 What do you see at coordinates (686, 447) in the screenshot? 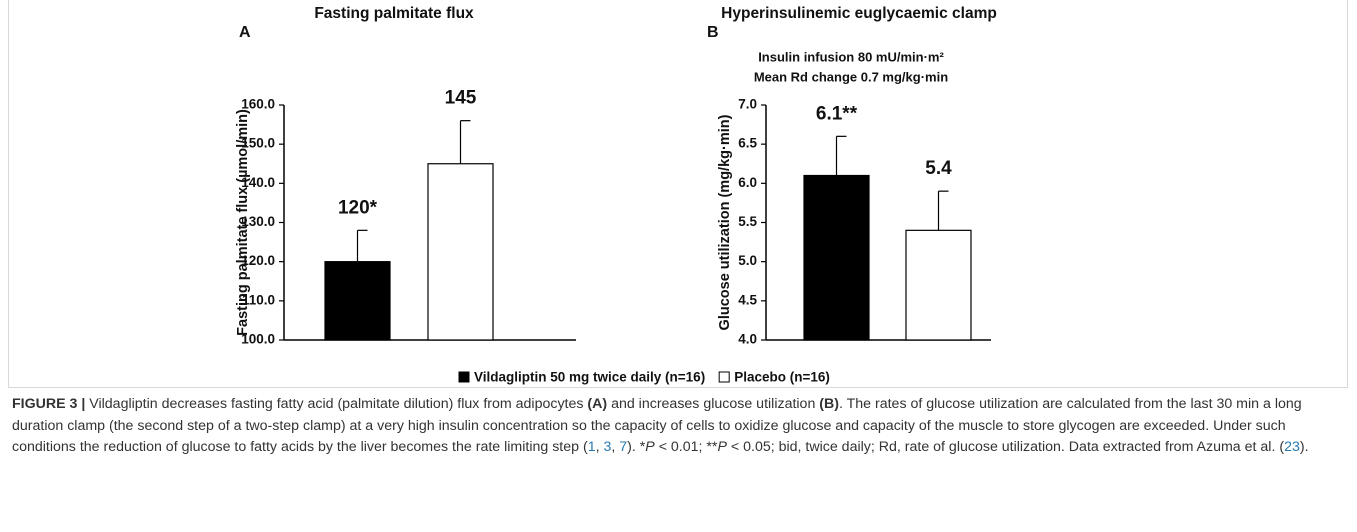
I see `caption-text: < 0.01; **` at bounding box center [686, 447].